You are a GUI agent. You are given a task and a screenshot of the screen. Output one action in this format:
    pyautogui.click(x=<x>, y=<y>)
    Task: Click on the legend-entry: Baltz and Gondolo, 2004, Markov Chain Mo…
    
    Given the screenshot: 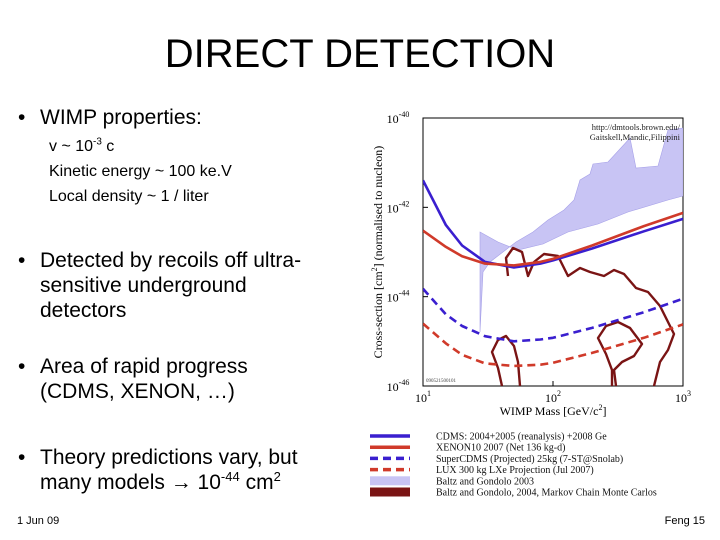 What is the action you would take?
    pyautogui.click(x=546, y=493)
    